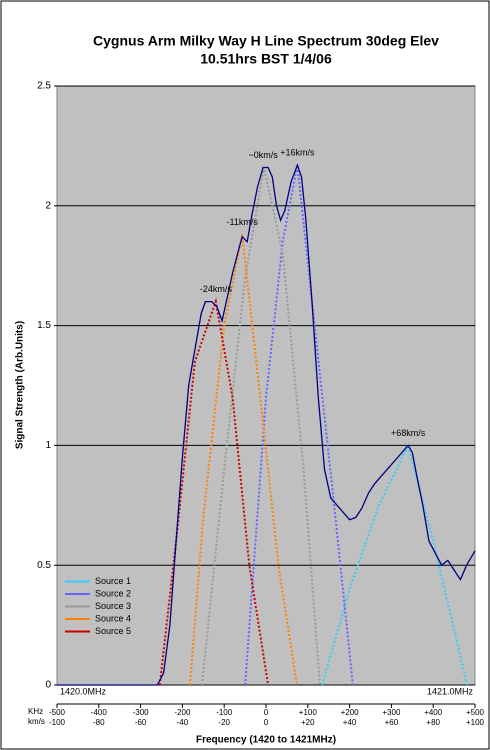 This screenshot has height=750, width=490. I want to click on x-tick-label: -200, so click(182, 712).